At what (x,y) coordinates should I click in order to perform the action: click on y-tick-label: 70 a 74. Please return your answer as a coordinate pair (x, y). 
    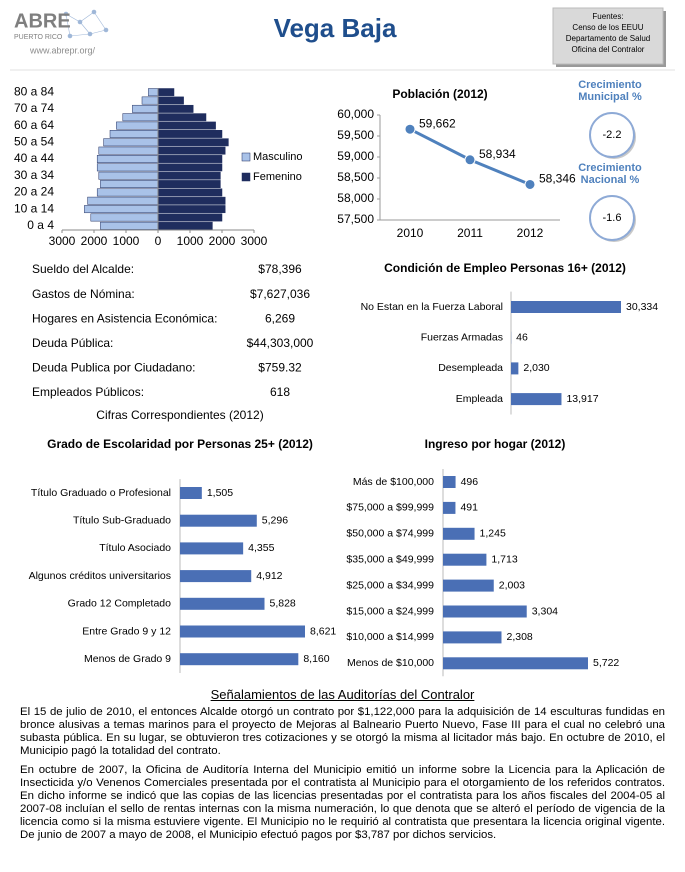
    Looking at the image, I should click on (34, 108).